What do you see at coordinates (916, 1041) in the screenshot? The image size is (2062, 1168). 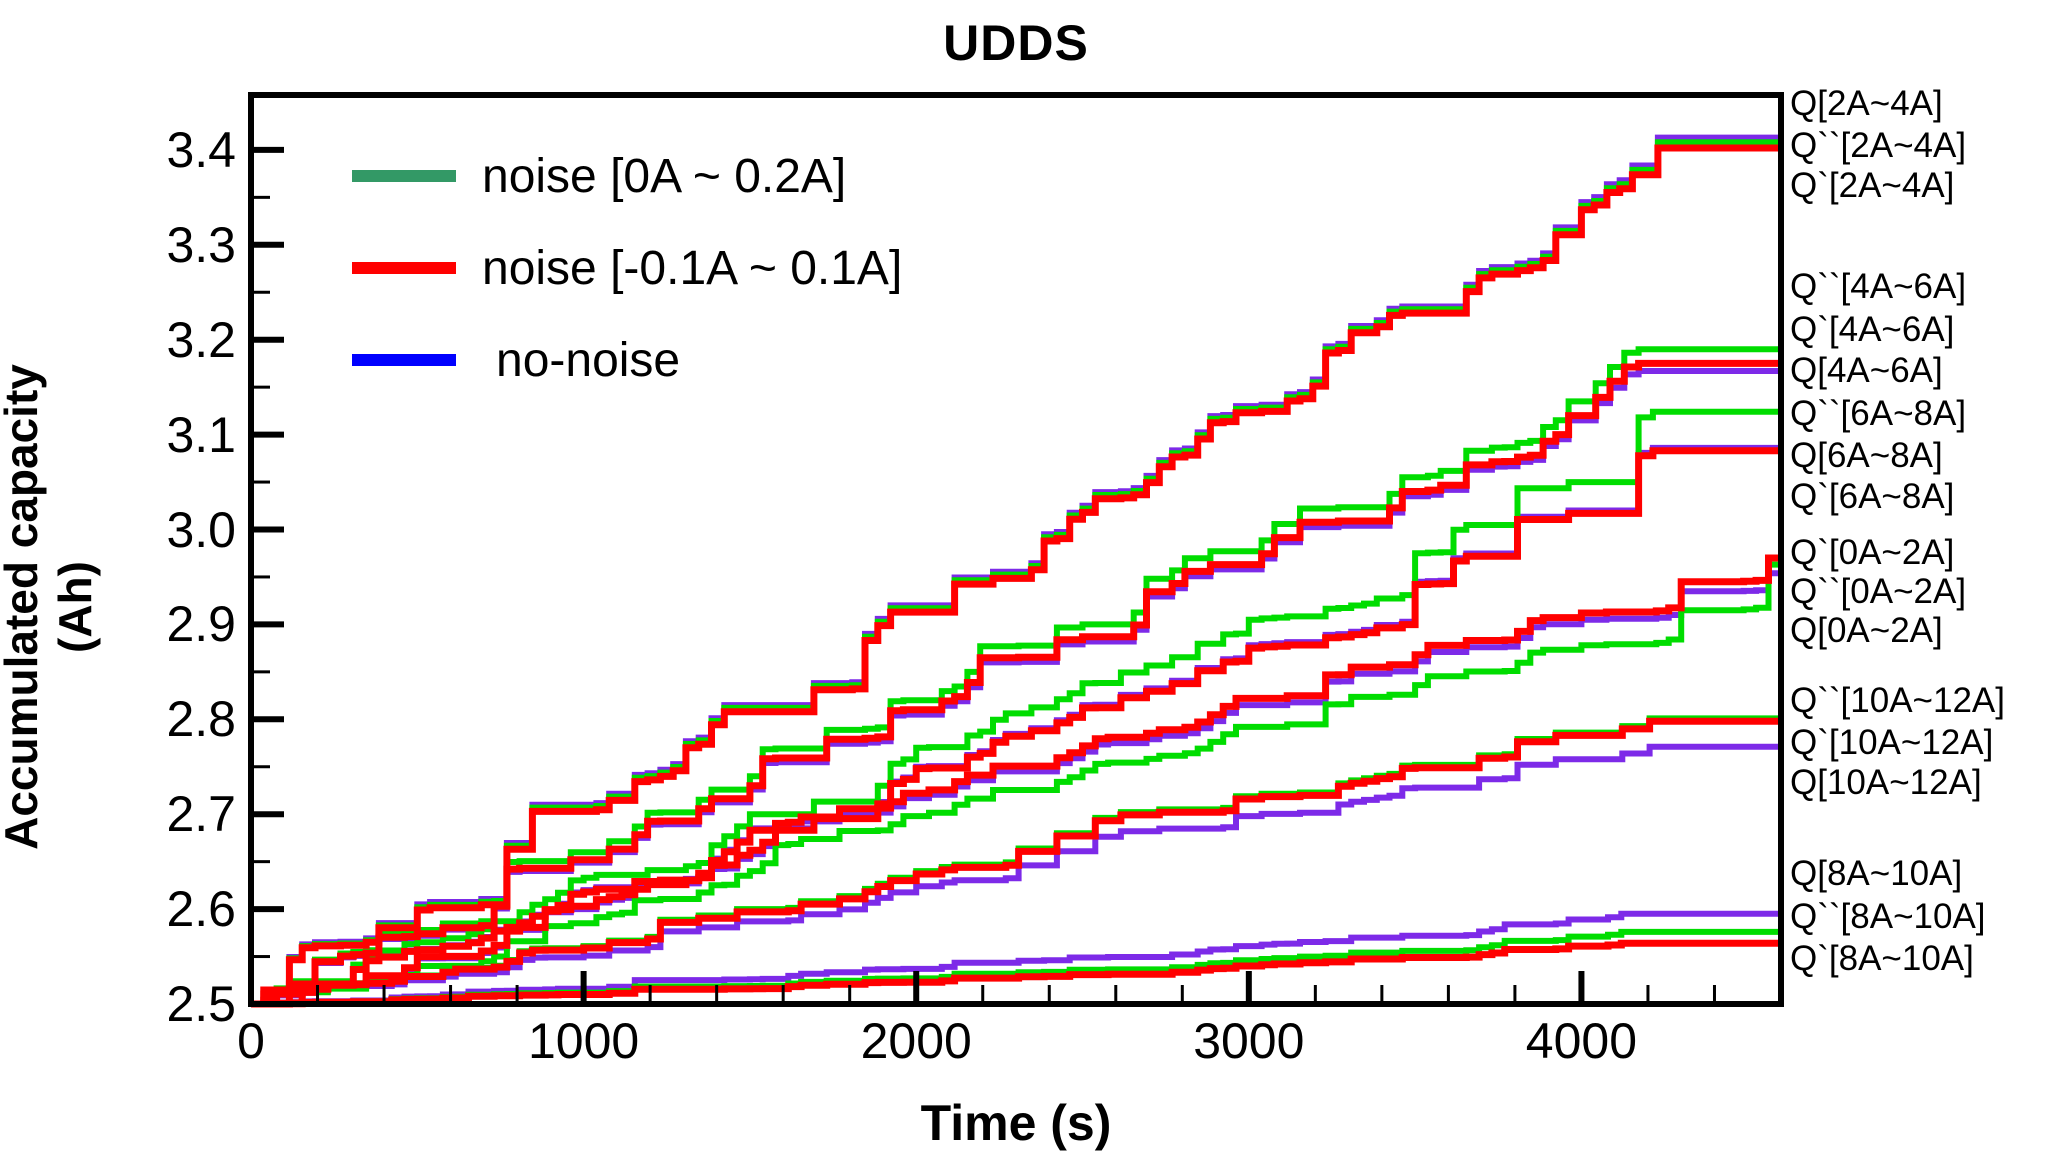 I see `x-tick-label: 2000` at bounding box center [916, 1041].